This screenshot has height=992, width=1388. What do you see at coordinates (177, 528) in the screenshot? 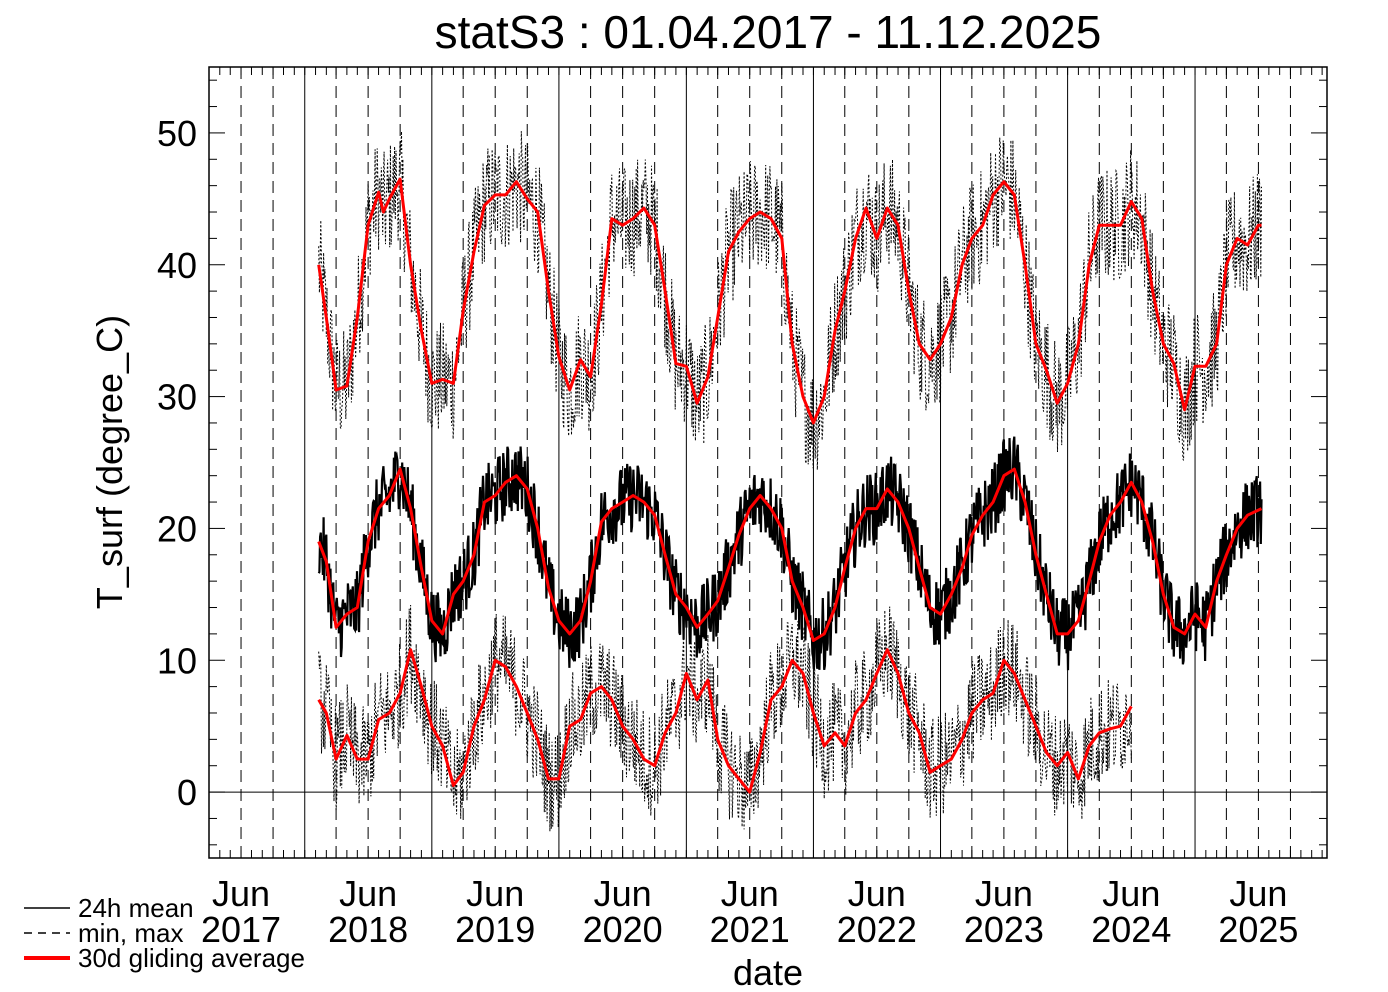
I see `y-tick-label: 20` at bounding box center [177, 528].